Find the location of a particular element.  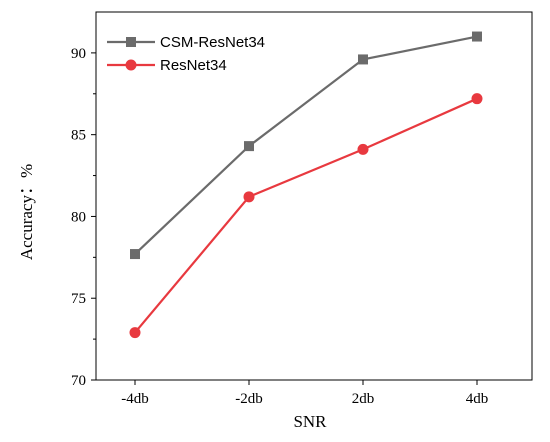

legend-label: CSM-ResNet34 is located at coordinates (212, 42).